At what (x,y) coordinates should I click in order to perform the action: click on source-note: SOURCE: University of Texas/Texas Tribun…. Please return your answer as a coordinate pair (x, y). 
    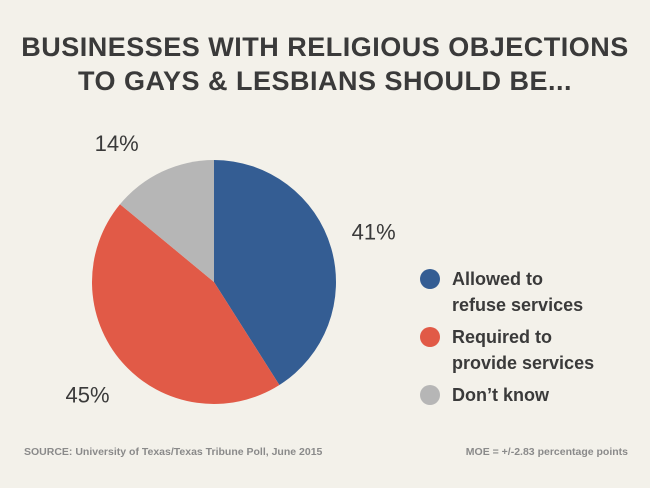
    Looking at the image, I should click on (173, 452).